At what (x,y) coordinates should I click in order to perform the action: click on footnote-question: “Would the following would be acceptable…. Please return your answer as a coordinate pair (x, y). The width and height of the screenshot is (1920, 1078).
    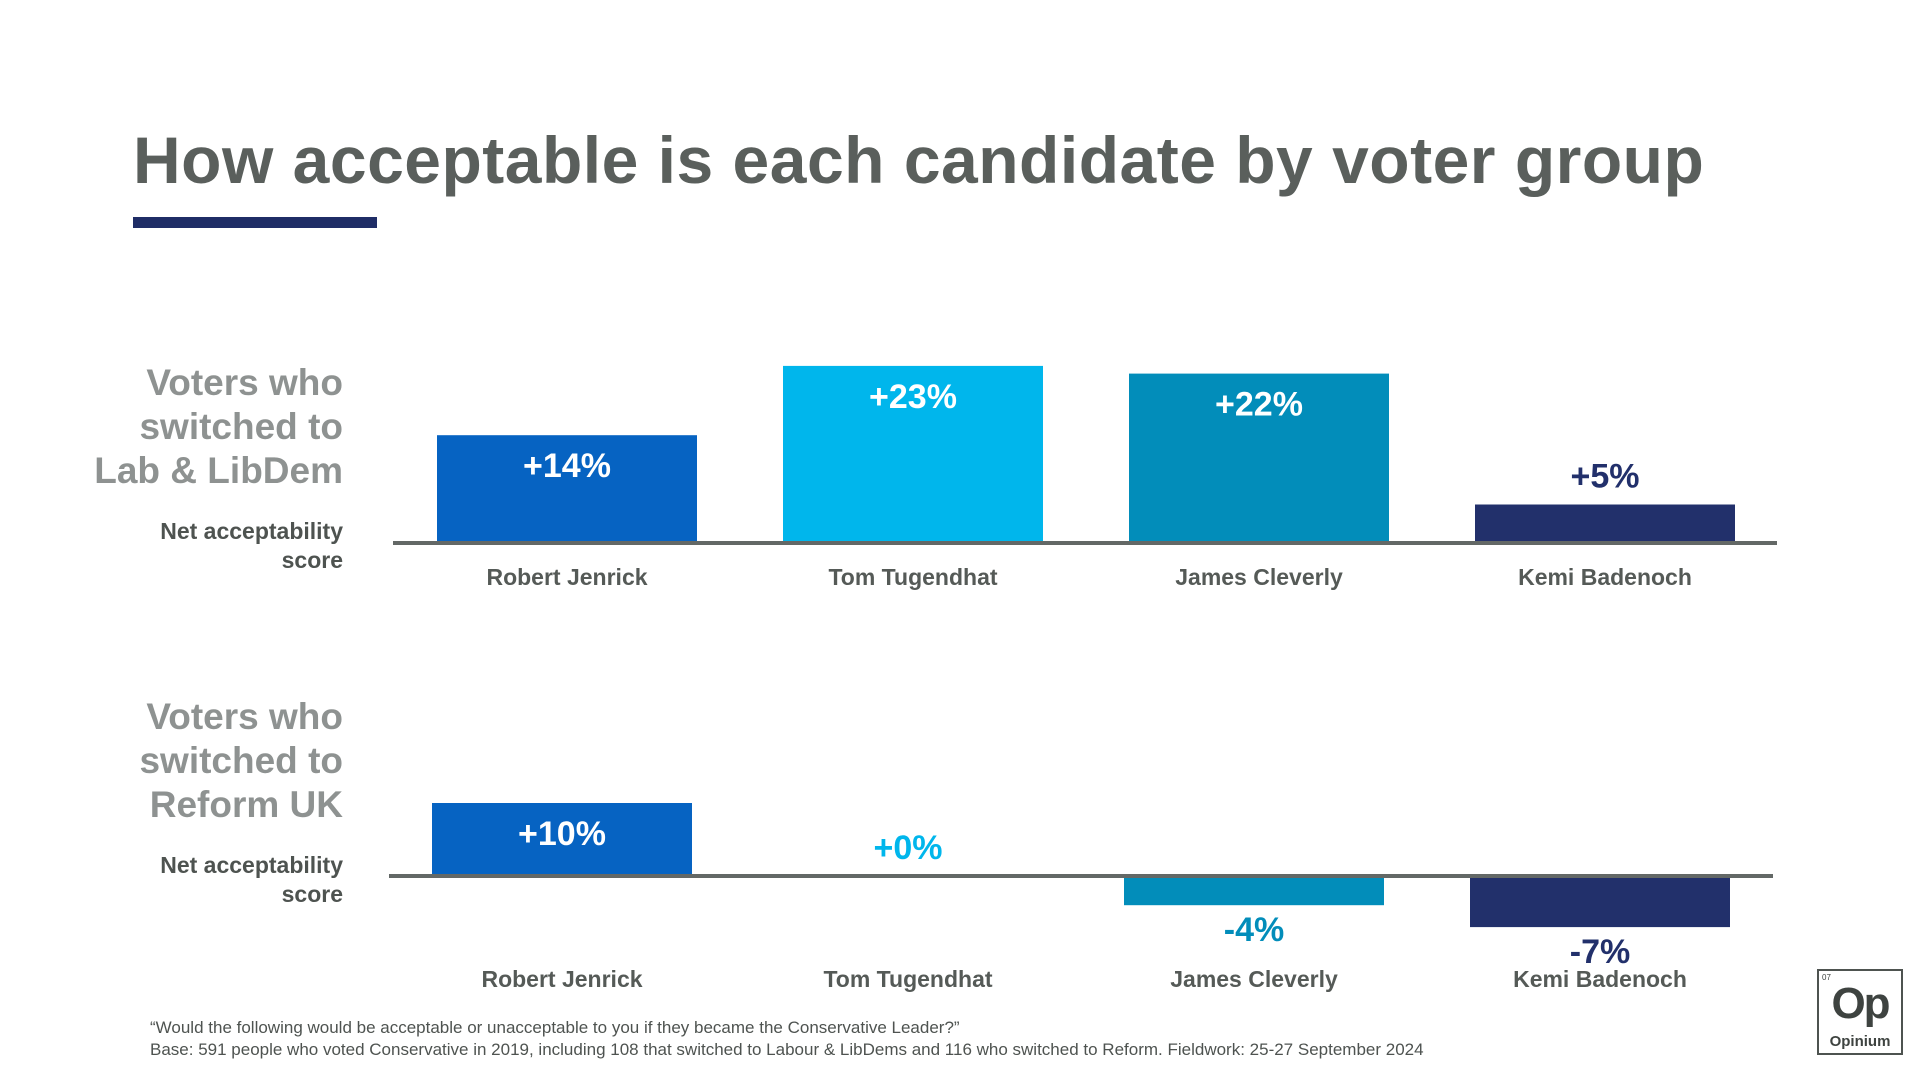
    Looking at the image, I should click on (555, 1027).